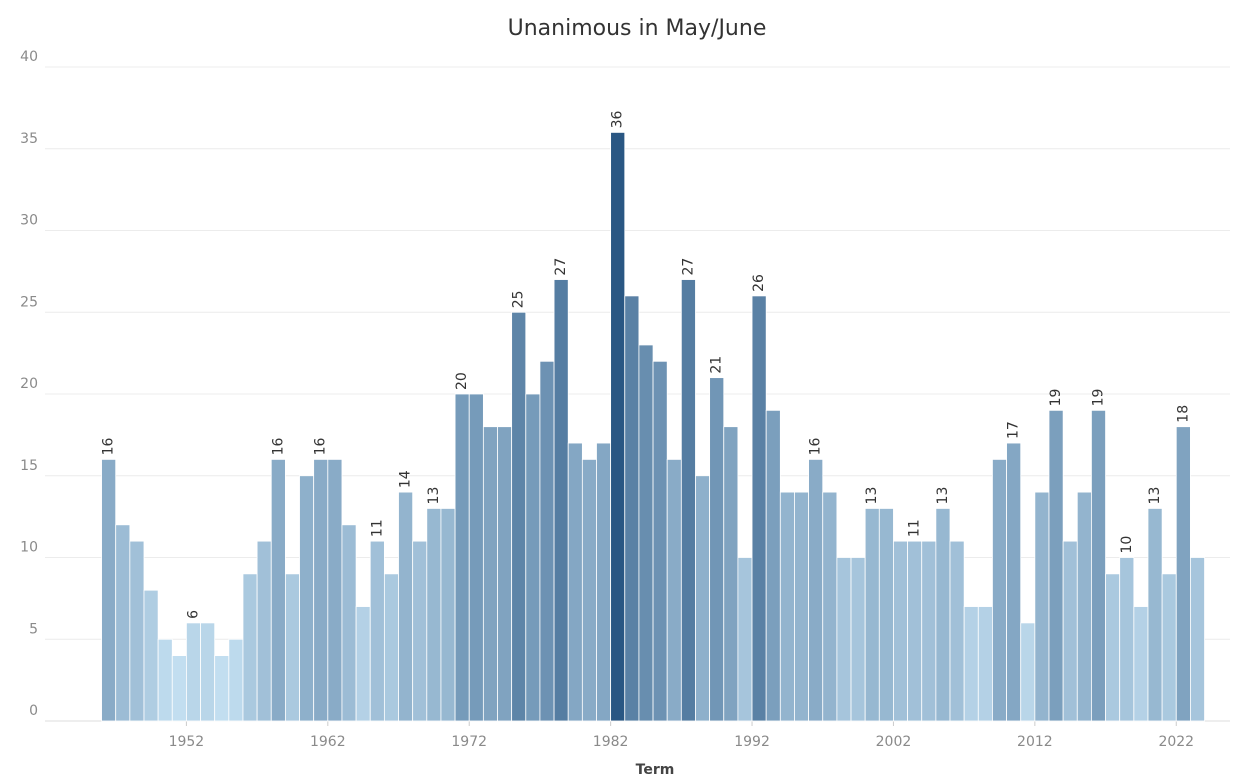 This screenshot has height=784, width=1245. I want to click on x-tick-label: 1972, so click(469, 742).